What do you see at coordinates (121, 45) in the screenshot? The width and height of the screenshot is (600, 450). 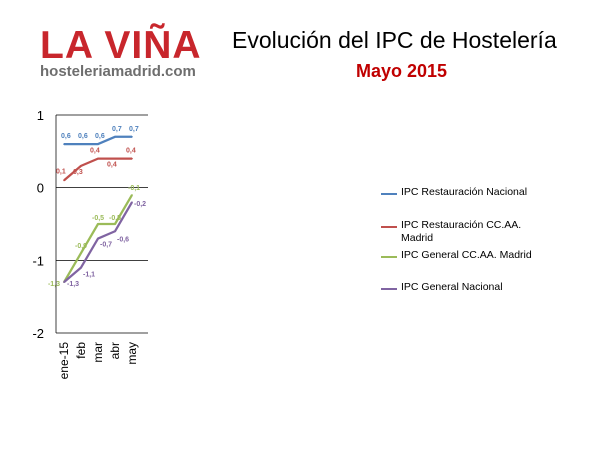 I see `logo-title: LA VIÑA` at bounding box center [121, 45].